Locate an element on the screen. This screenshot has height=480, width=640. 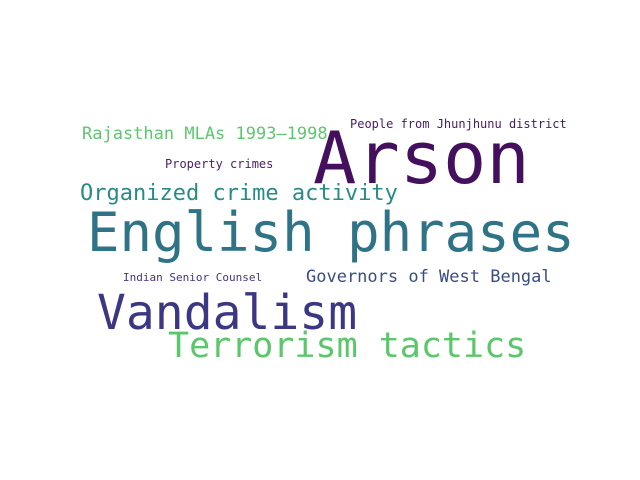
word-people-from-jhunjhunu: People from Jhunjhunu district is located at coordinates (458, 124).